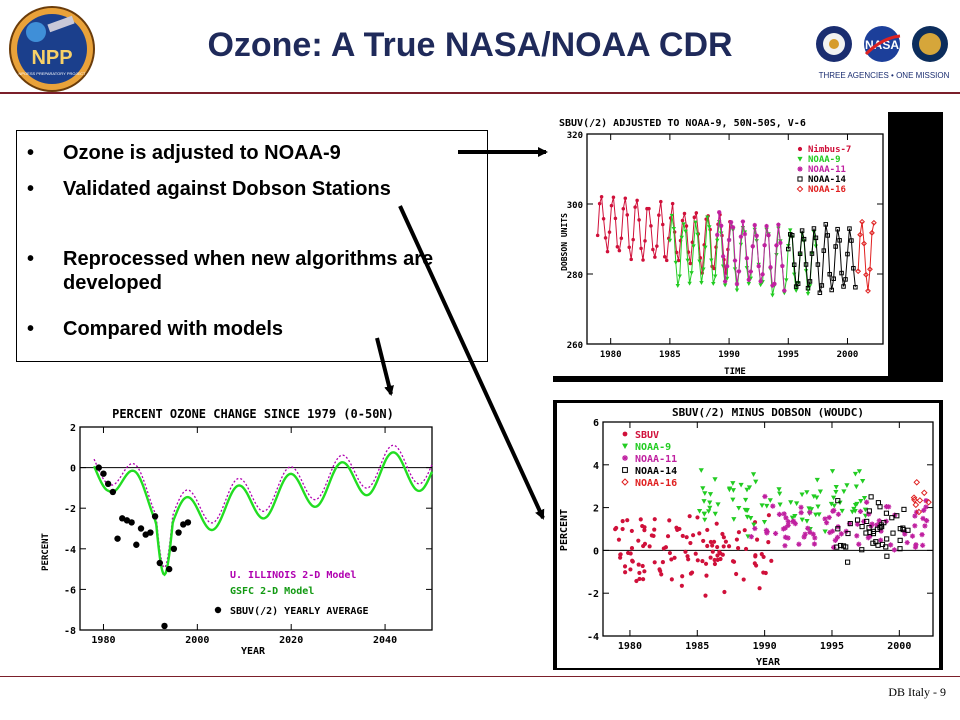 Image resolution: width=960 pixels, height=720 pixels. Describe the element at coordinates (240, 189) in the screenshot. I see `bullet-item: • Validated against Dobson Stations` at that location.